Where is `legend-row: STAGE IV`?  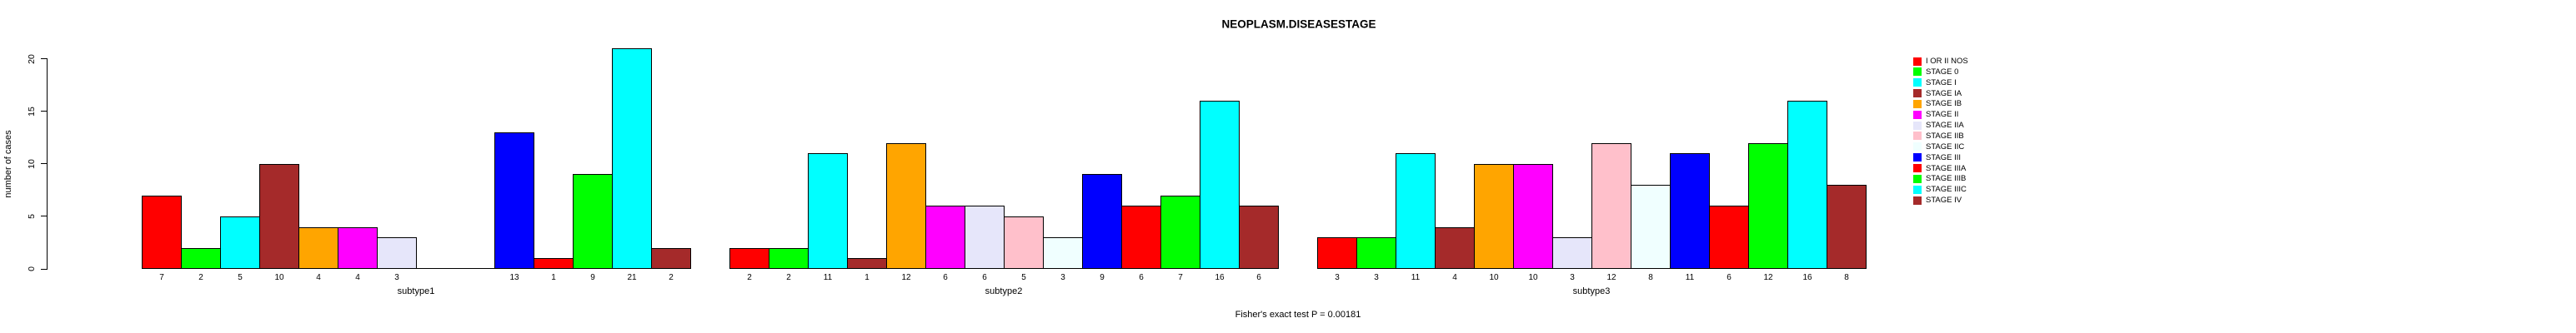
legend-row: STAGE IV is located at coordinates (1937, 201).